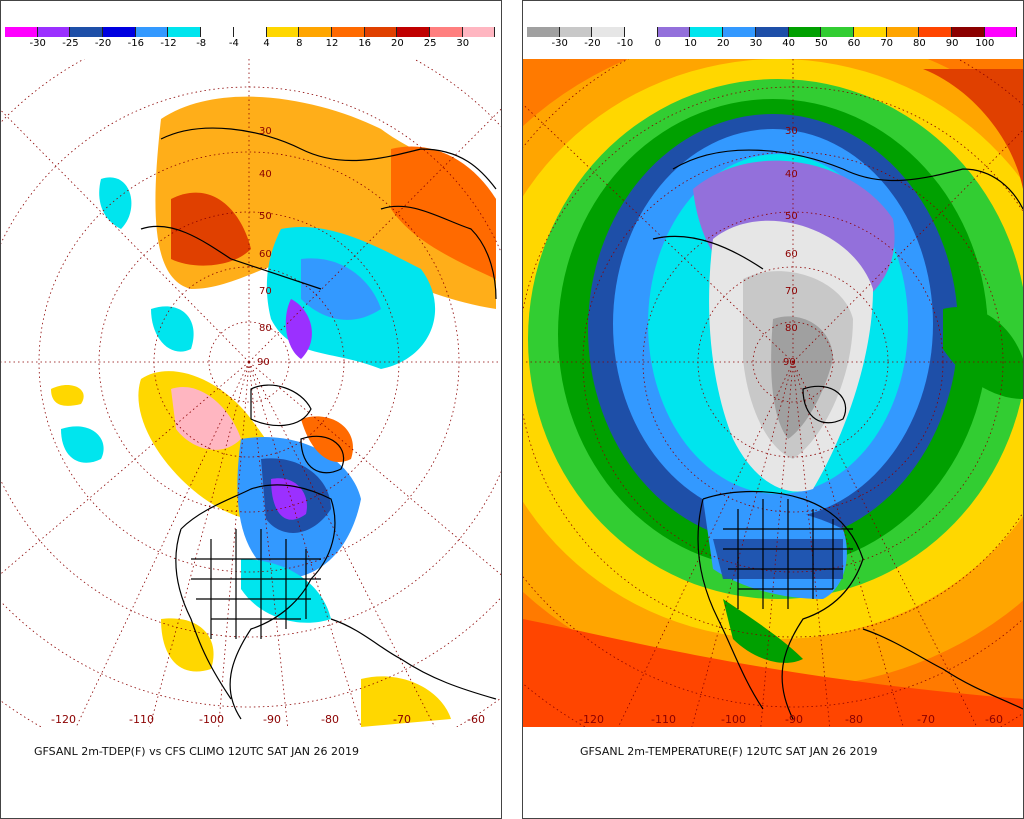 This screenshot has height=819, width=1024. What do you see at coordinates (430, 43) in the screenshot?
I see `left-legend-label: 25` at bounding box center [430, 43].